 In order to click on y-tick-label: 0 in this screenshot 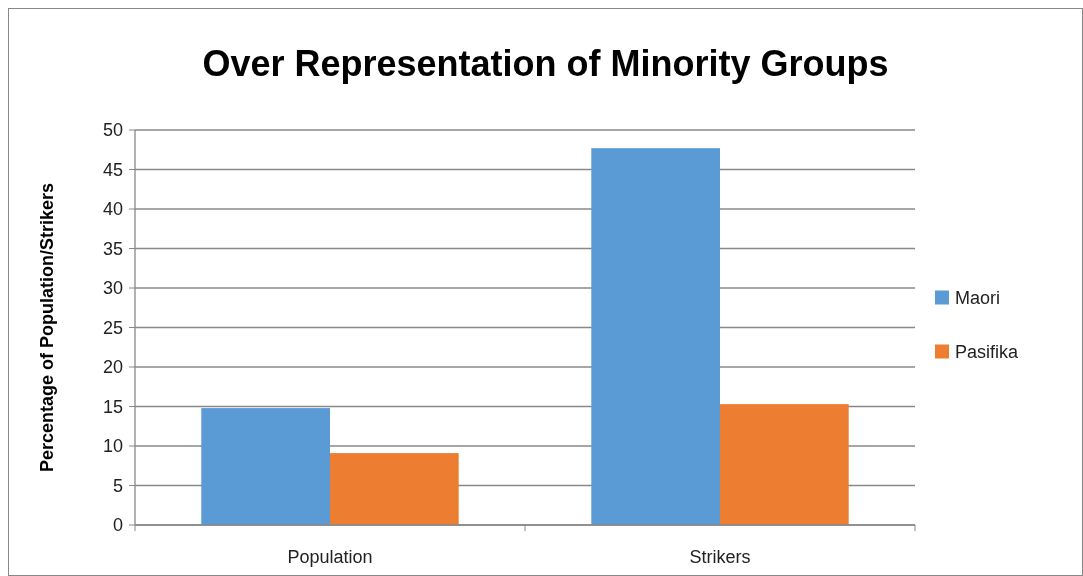, I will do `click(117, 525)`.